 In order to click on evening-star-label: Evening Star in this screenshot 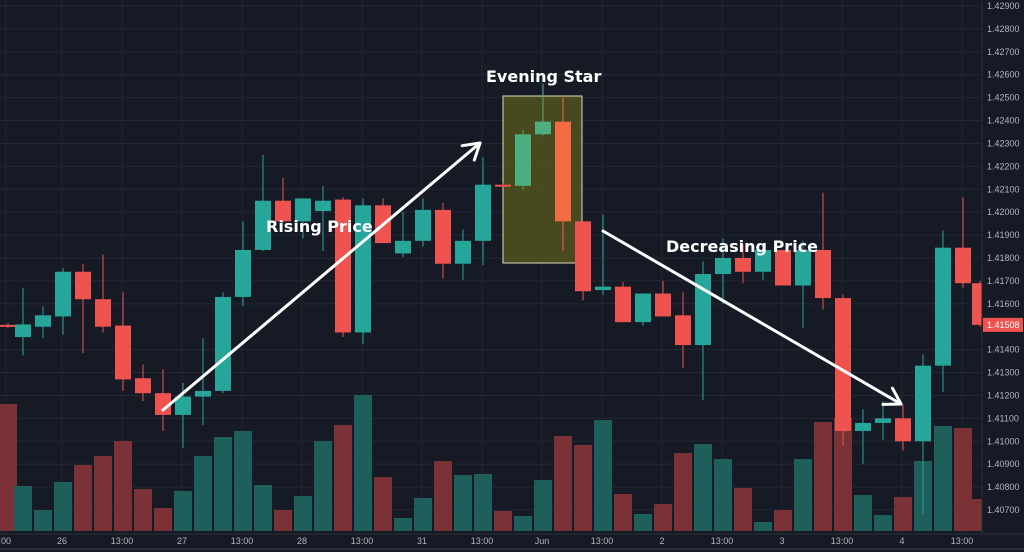, I will do `click(543, 76)`.